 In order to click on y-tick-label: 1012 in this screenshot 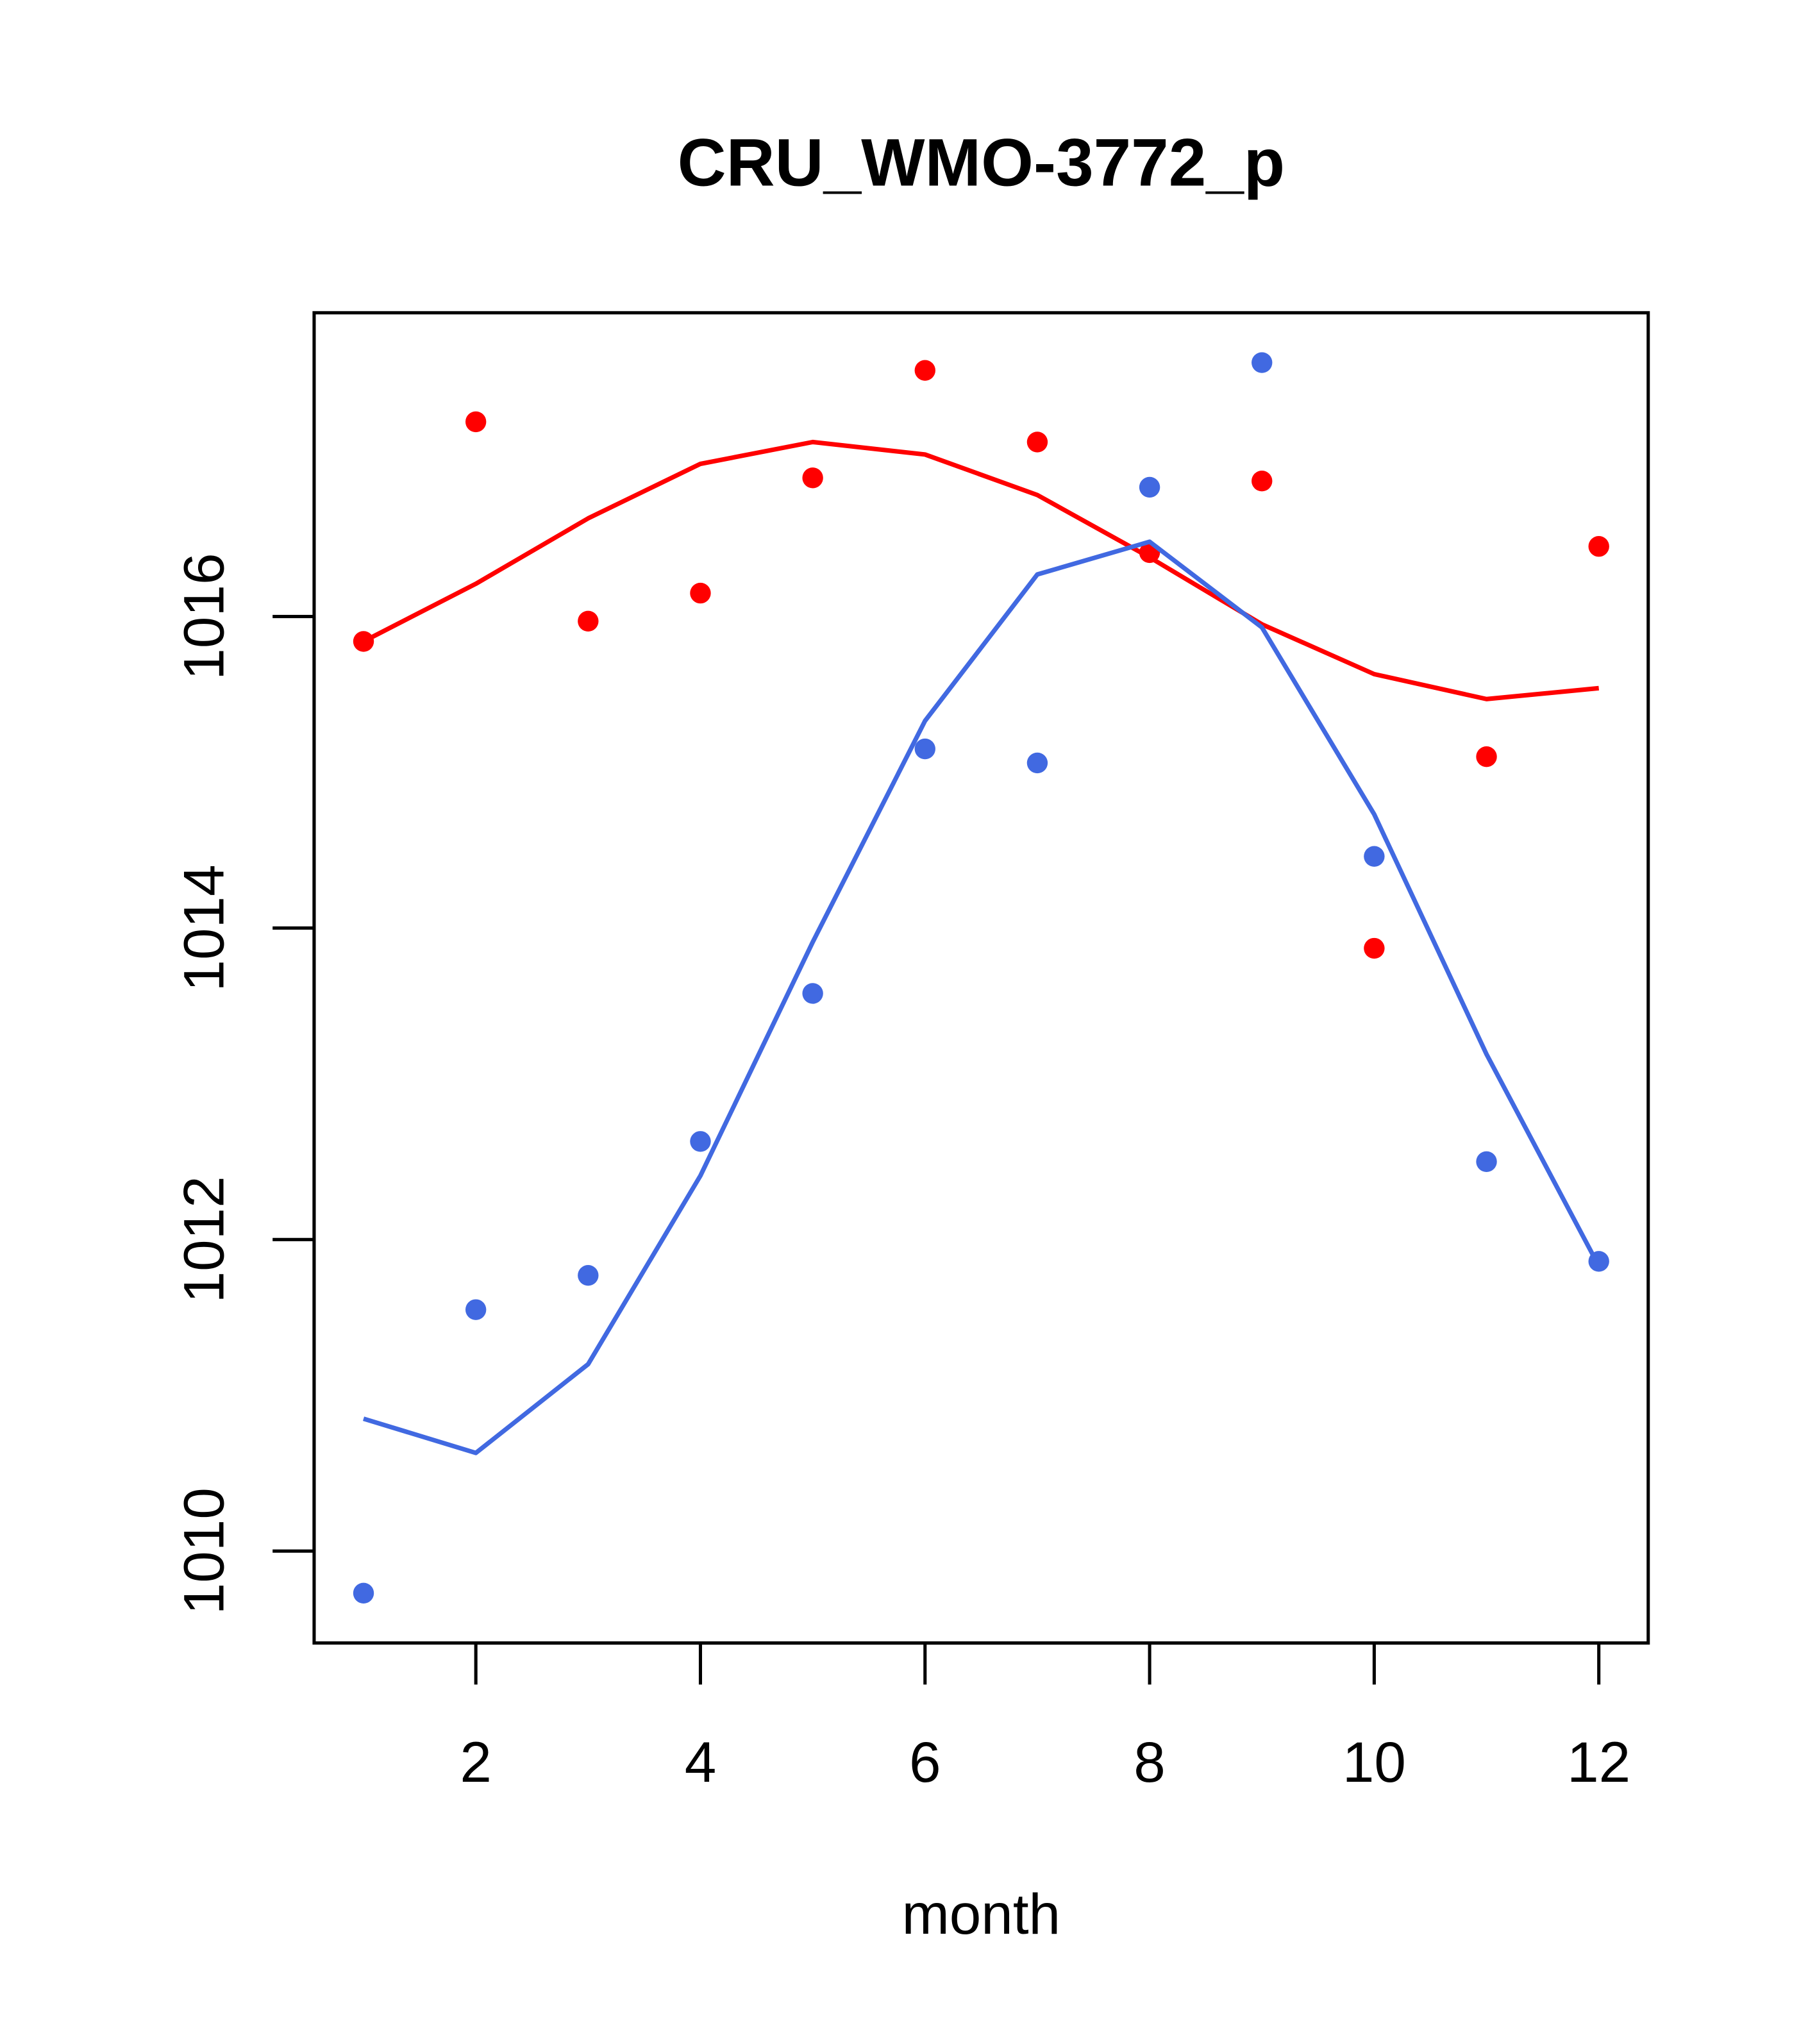, I will do `click(203, 1239)`.